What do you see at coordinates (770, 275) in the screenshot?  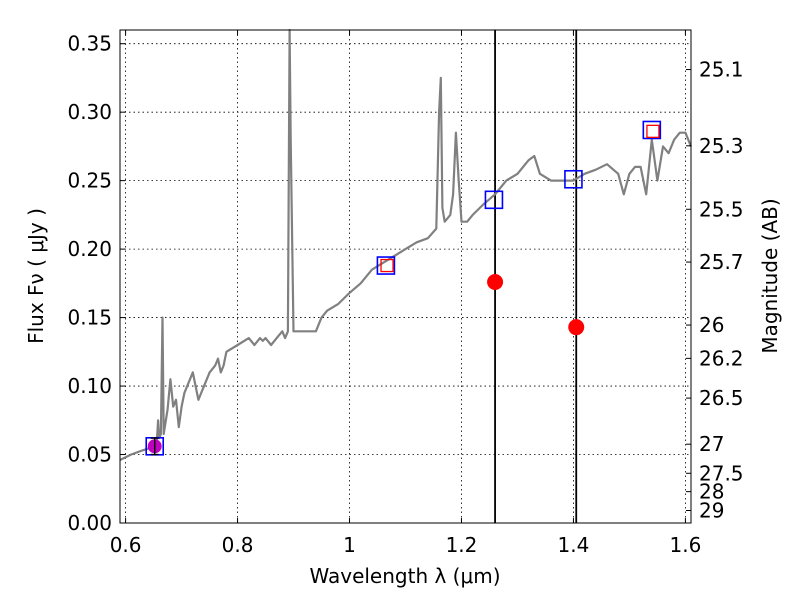 I see `magnitude-axis-label: Magnitude (AB)` at bounding box center [770, 275].